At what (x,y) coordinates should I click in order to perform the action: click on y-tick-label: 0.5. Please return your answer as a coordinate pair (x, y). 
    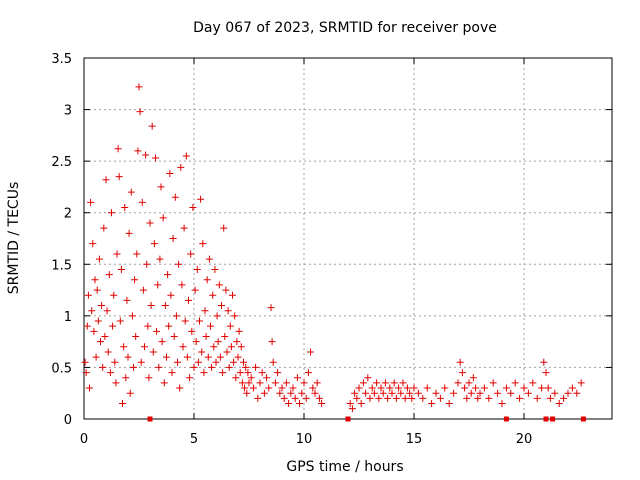
    Looking at the image, I should click on (61, 368).